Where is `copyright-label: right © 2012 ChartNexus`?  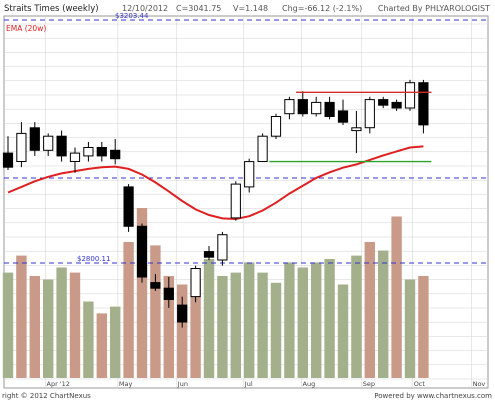 copyright-label: right © 2012 ChartNexus is located at coordinates (46, 396).